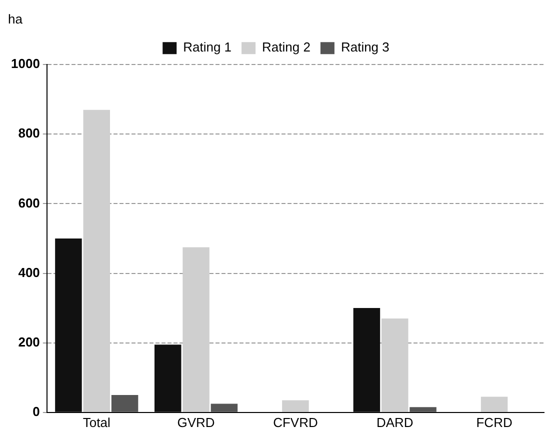 The image size is (558, 444). What do you see at coordinates (25, 64) in the screenshot?
I see `y-tick-label: 1000` at bounding box center [25, 64].